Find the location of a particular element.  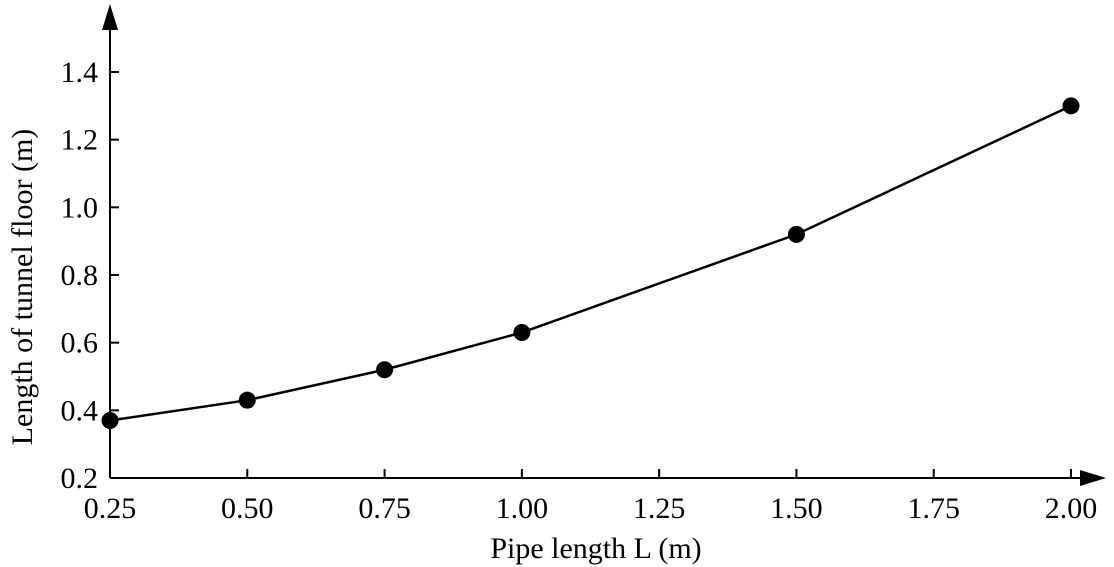

y-axis-title: Length of tunnel floor (m) is located at coordinates (22, 287).